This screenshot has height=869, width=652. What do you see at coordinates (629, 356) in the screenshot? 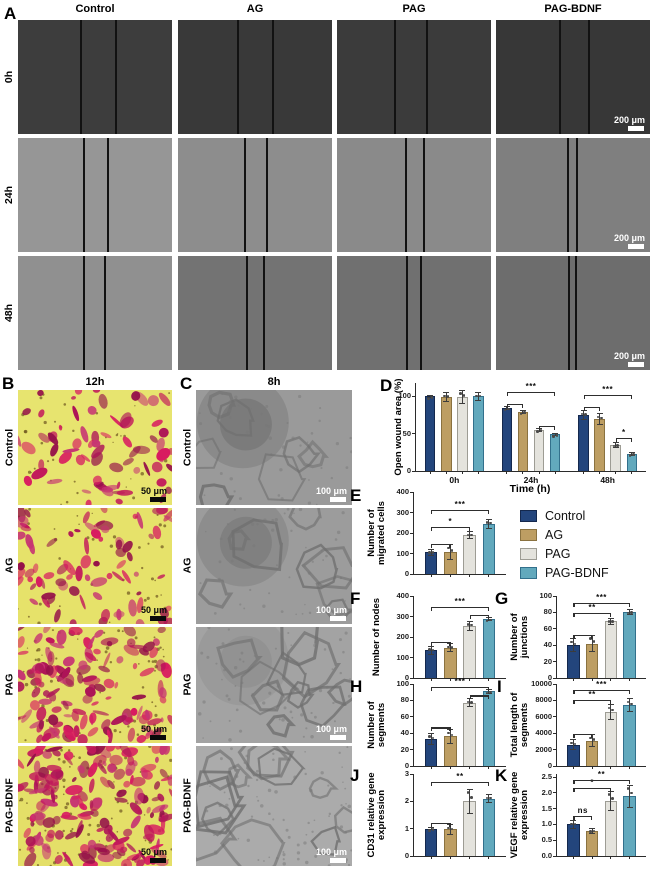
I see `scale-bar-label: 200 μm` at bounding box center [629, 356].